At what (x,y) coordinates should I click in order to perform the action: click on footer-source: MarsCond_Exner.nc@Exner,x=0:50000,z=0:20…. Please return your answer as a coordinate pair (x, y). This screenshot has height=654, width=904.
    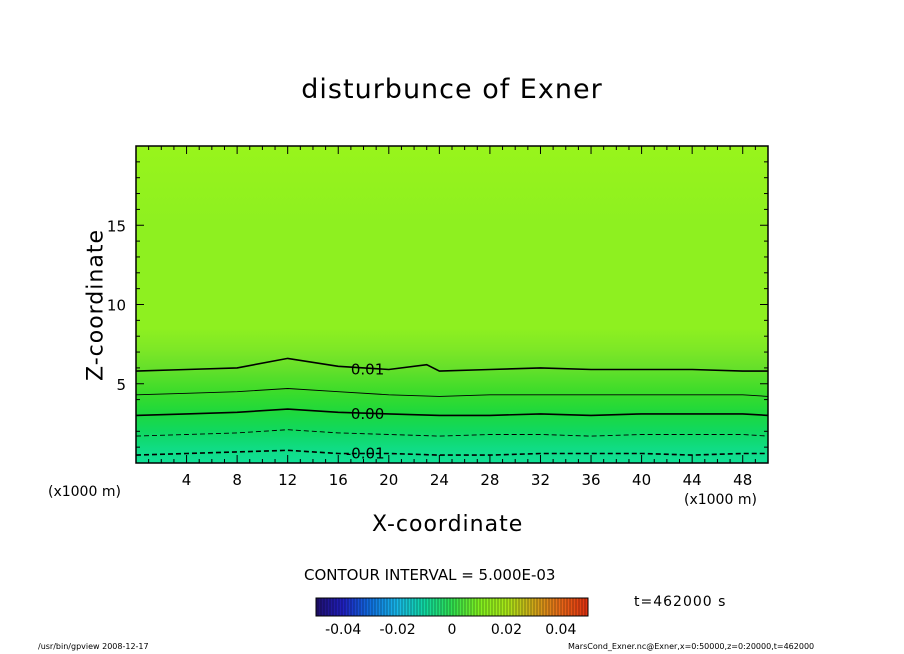
    Looking at the image, I should click on (691, 646).